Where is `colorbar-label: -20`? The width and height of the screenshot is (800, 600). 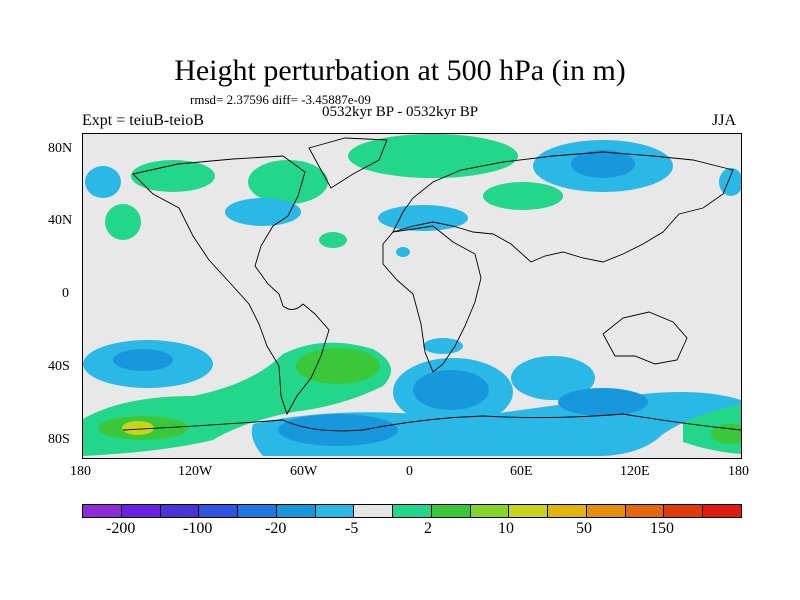
colorbar-label: -20 is located at coordinates (276, 528).